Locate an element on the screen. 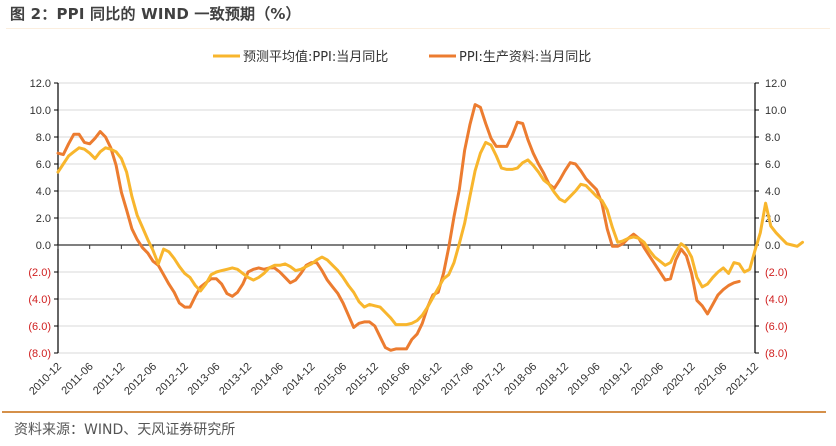 The width and height of the screenshot is (836, 446). x-tick-label: 2012-12 is located at coordinates (172, 379).